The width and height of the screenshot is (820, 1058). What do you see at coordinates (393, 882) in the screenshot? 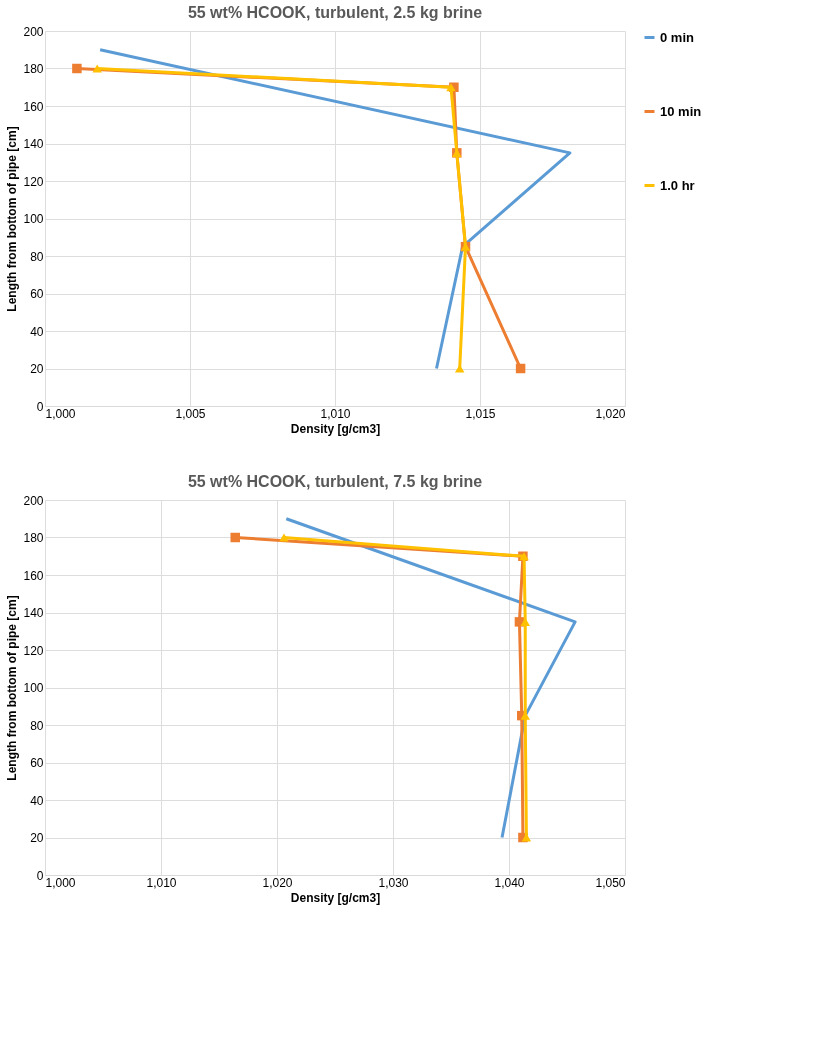
I see `x-tick-label: 1,030` at bounding box center [393, 882].